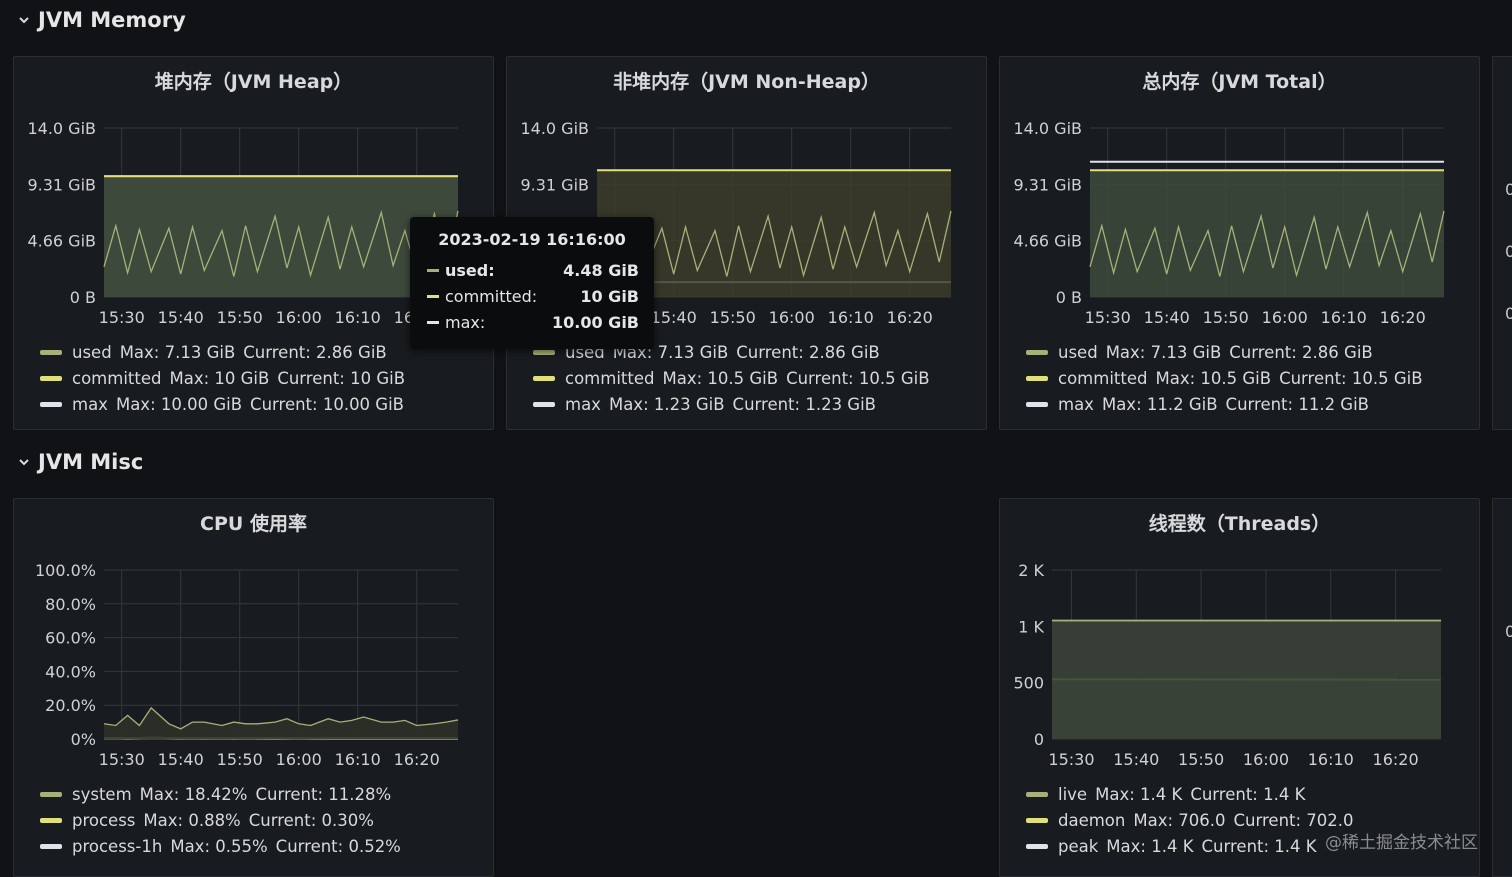 The height and width of the screenshot is (877, 1512). Describe the element at coordinates (65, 570) in the screenshot. I see `y-tick-label: 100.0%` at that location.